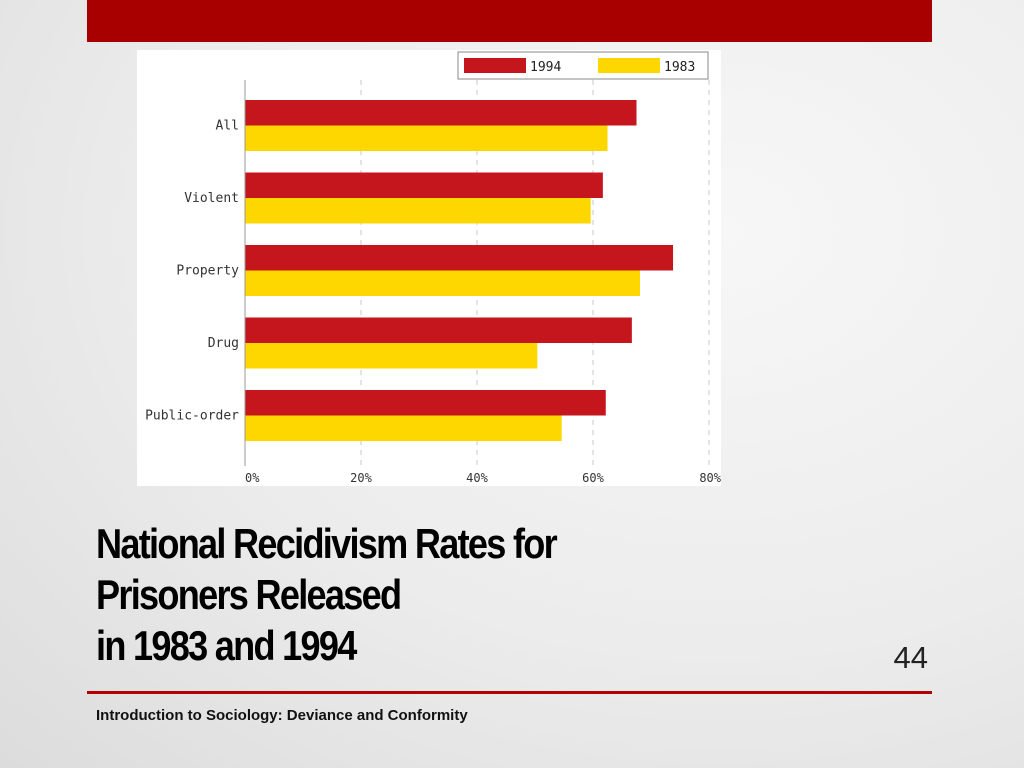 The height and width of the screenshot is (768, 1024). Describe the element at coordinates (593, 478) in the screenshot. I see `x-tick-label-3: 60%` at that location.